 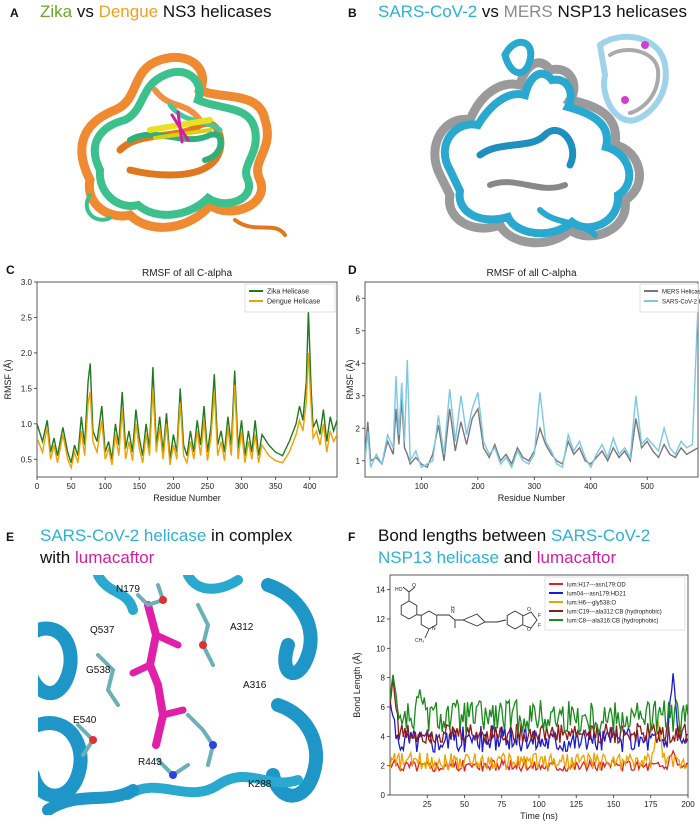 What do you see at coordinates (529, 610) in the screenshot?
I see `mol-label-oxy1: O` at bounding box center [529, 610].